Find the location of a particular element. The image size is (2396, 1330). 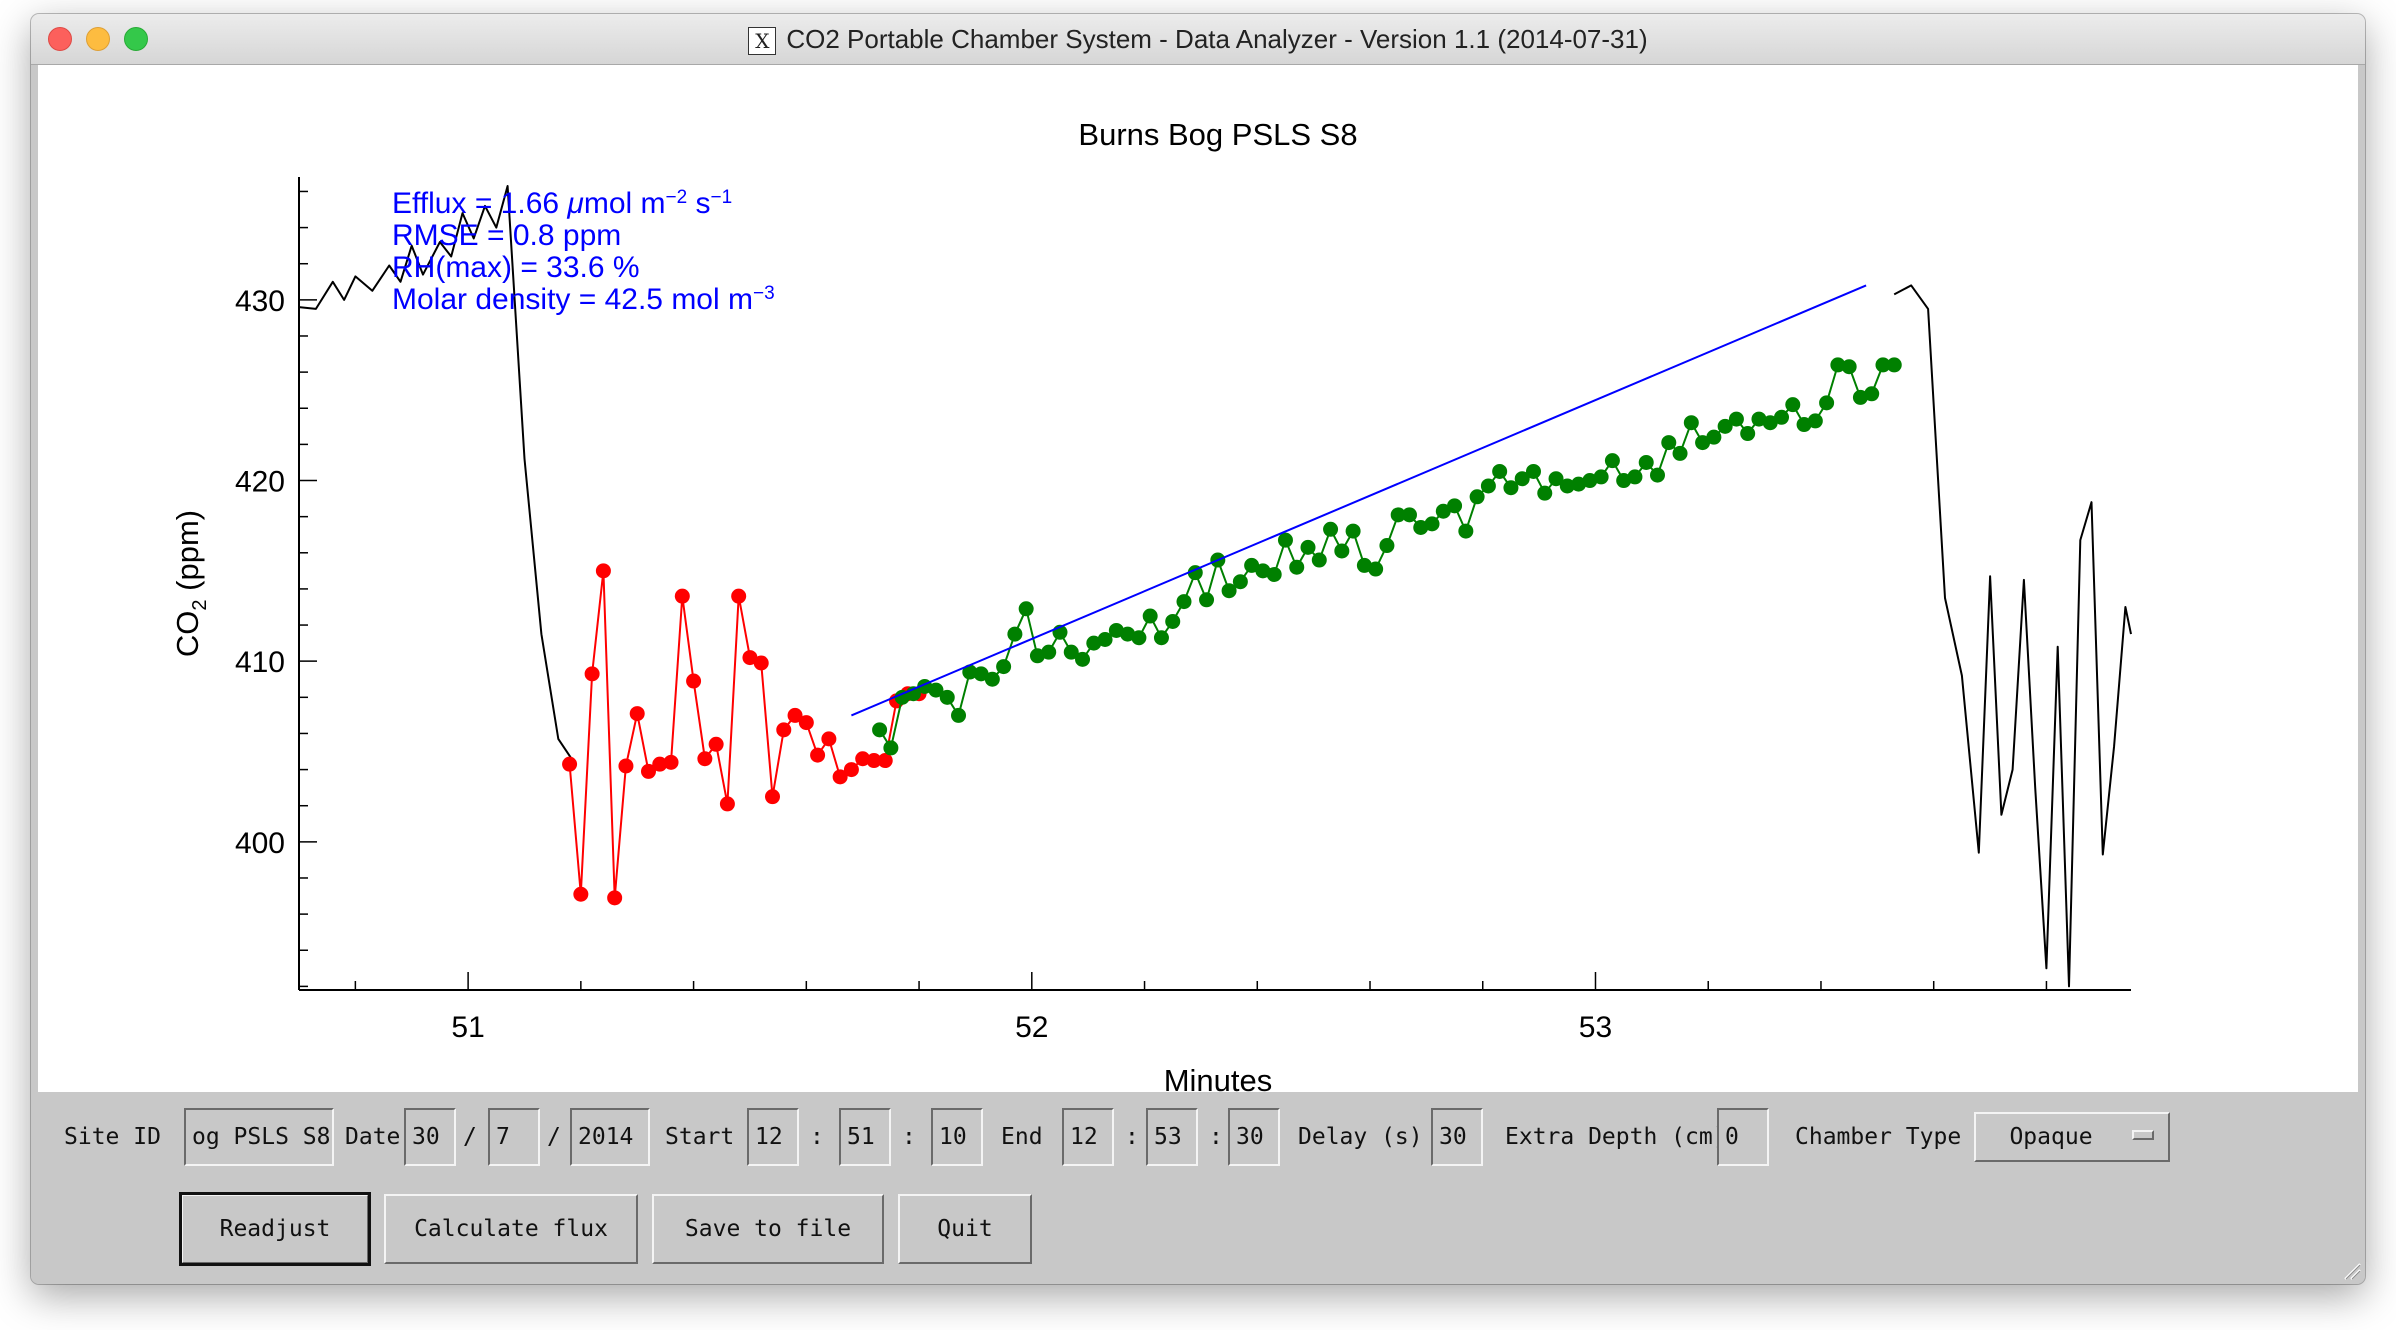

y-tick-label: 410 is located at coordinates (260, 662).